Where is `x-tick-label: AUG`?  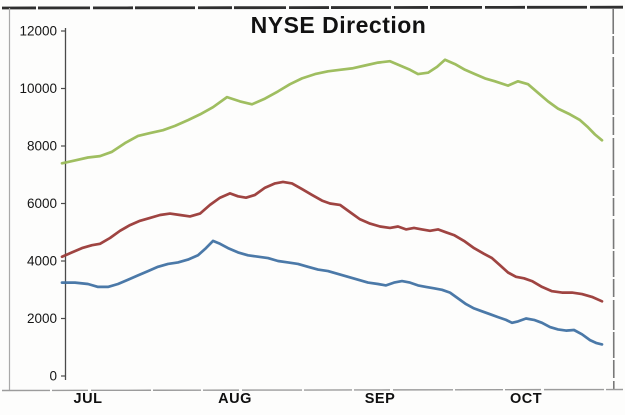
x-tick-label: AUG is located at coordinates (235, 399).